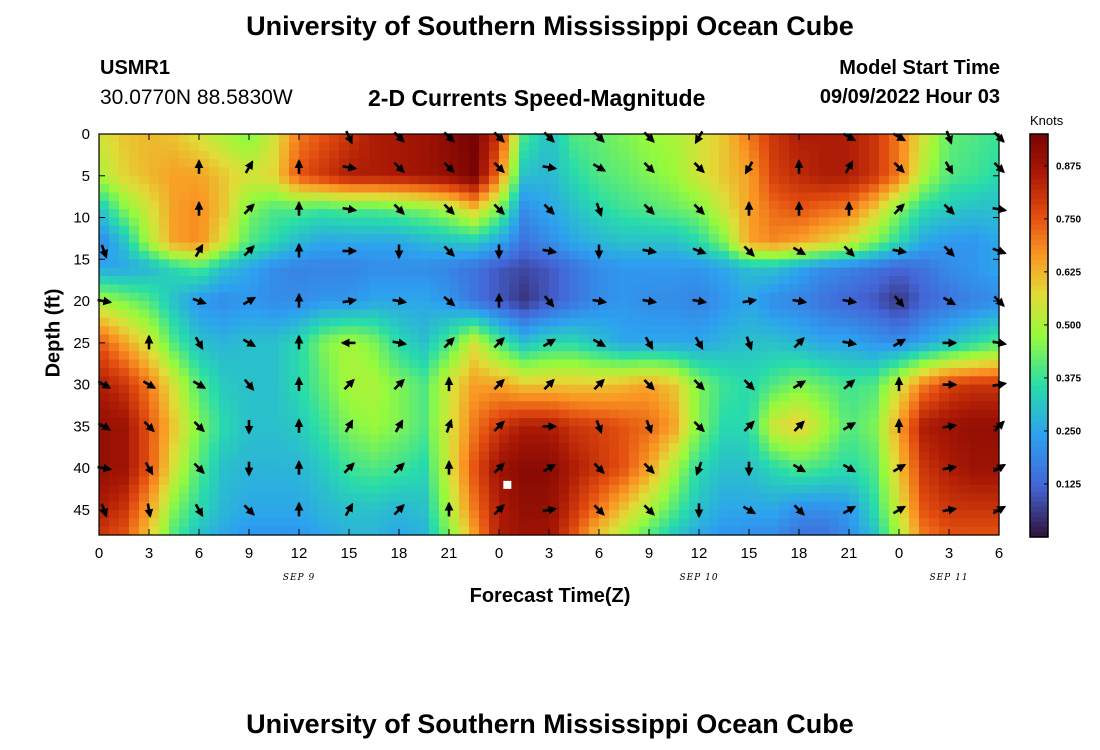 This screenshot has width=1100, height=750. I want to click on colorbar-tick-label: 0.875, so click(1068, 166).